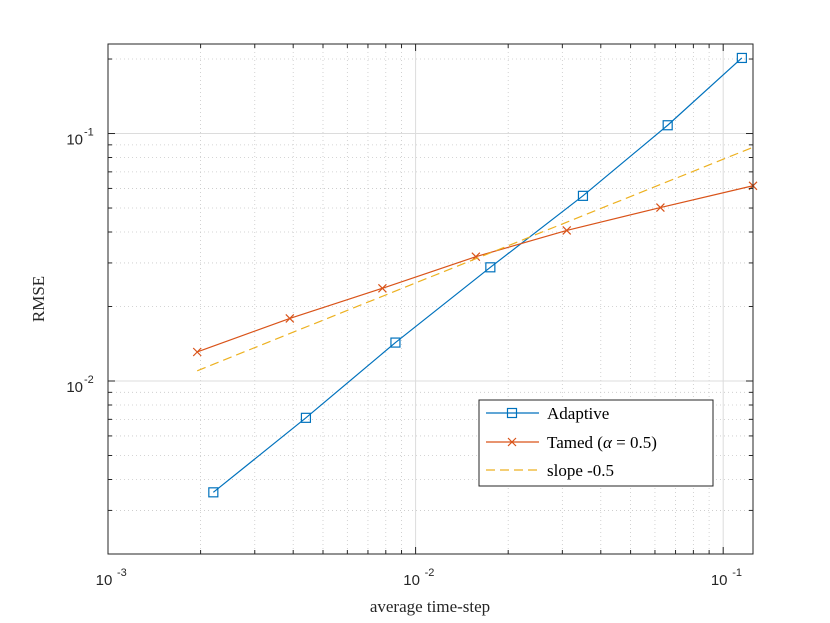 This screenshot has height=623, width=830. I want to click on legend-label-tamed: Tamed (α = 0.5), so click(602, 442).